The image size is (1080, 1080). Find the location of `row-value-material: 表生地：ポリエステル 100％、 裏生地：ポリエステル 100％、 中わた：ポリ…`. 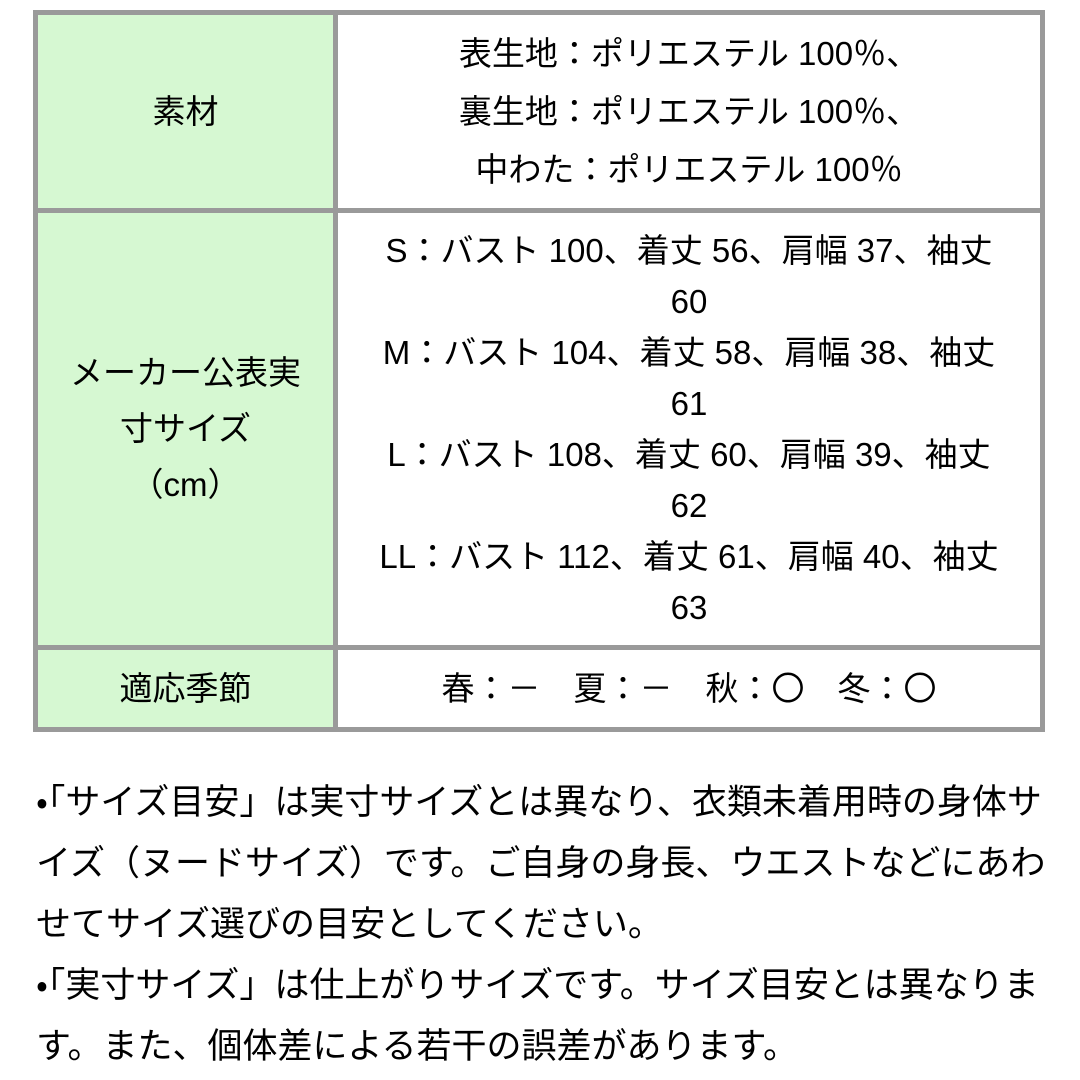

row-value-material: 表生地：ポリエステル 100％、 裏生地：ポリエステル 100％、 中わた：ポリ… is located at coordinates (689, 111).